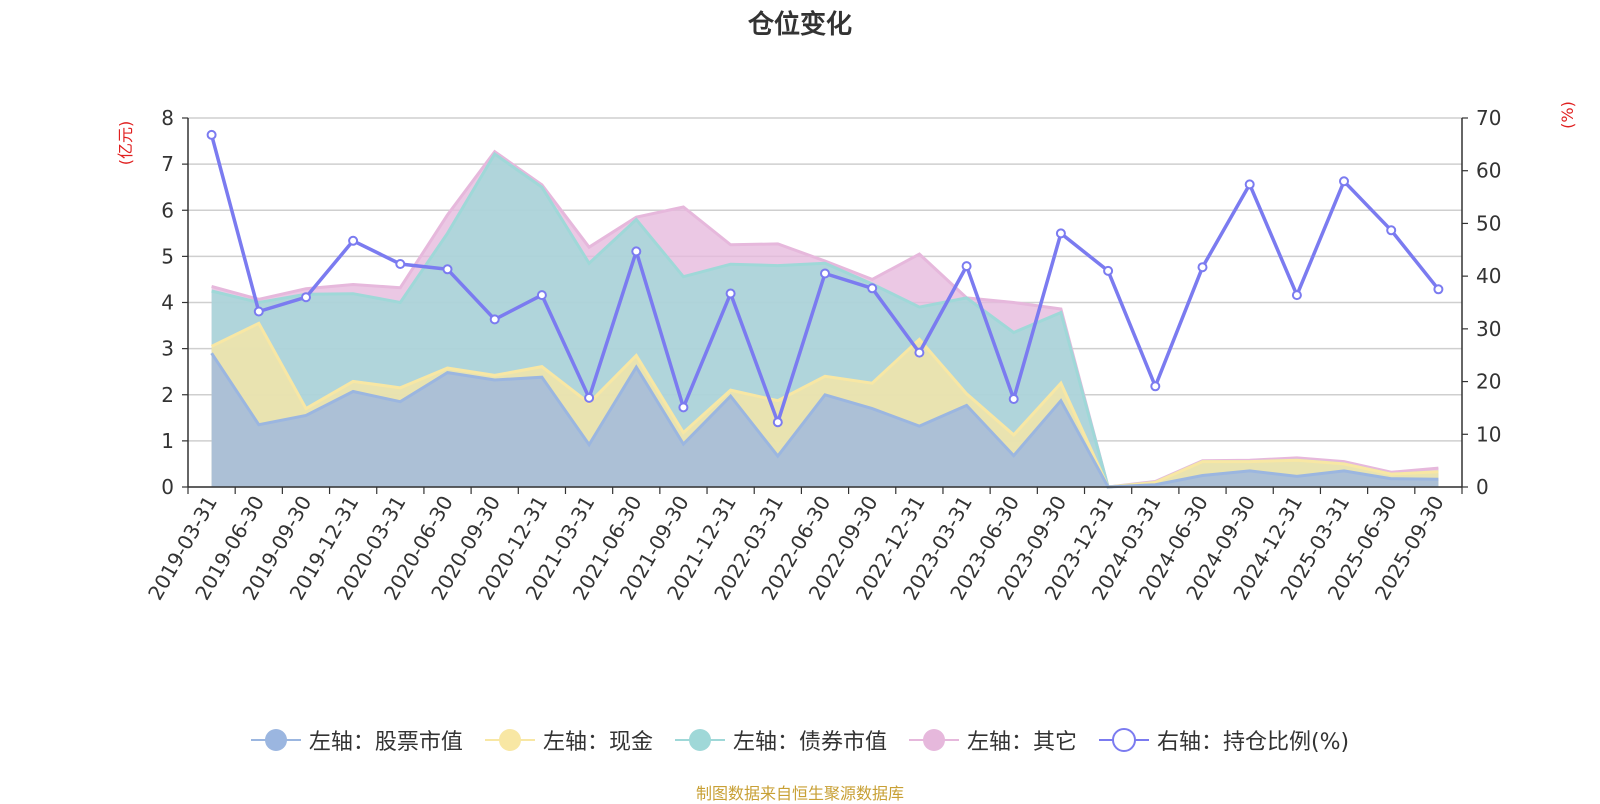 The image size is (1600, 804). I want to click on area-edge-左轴：股票市值, so click(824, 420).